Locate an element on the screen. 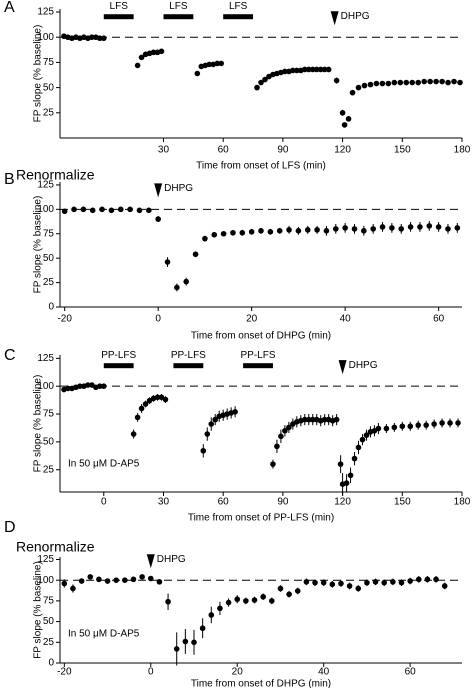  panel-label: A is located at coordinates (9, 8).